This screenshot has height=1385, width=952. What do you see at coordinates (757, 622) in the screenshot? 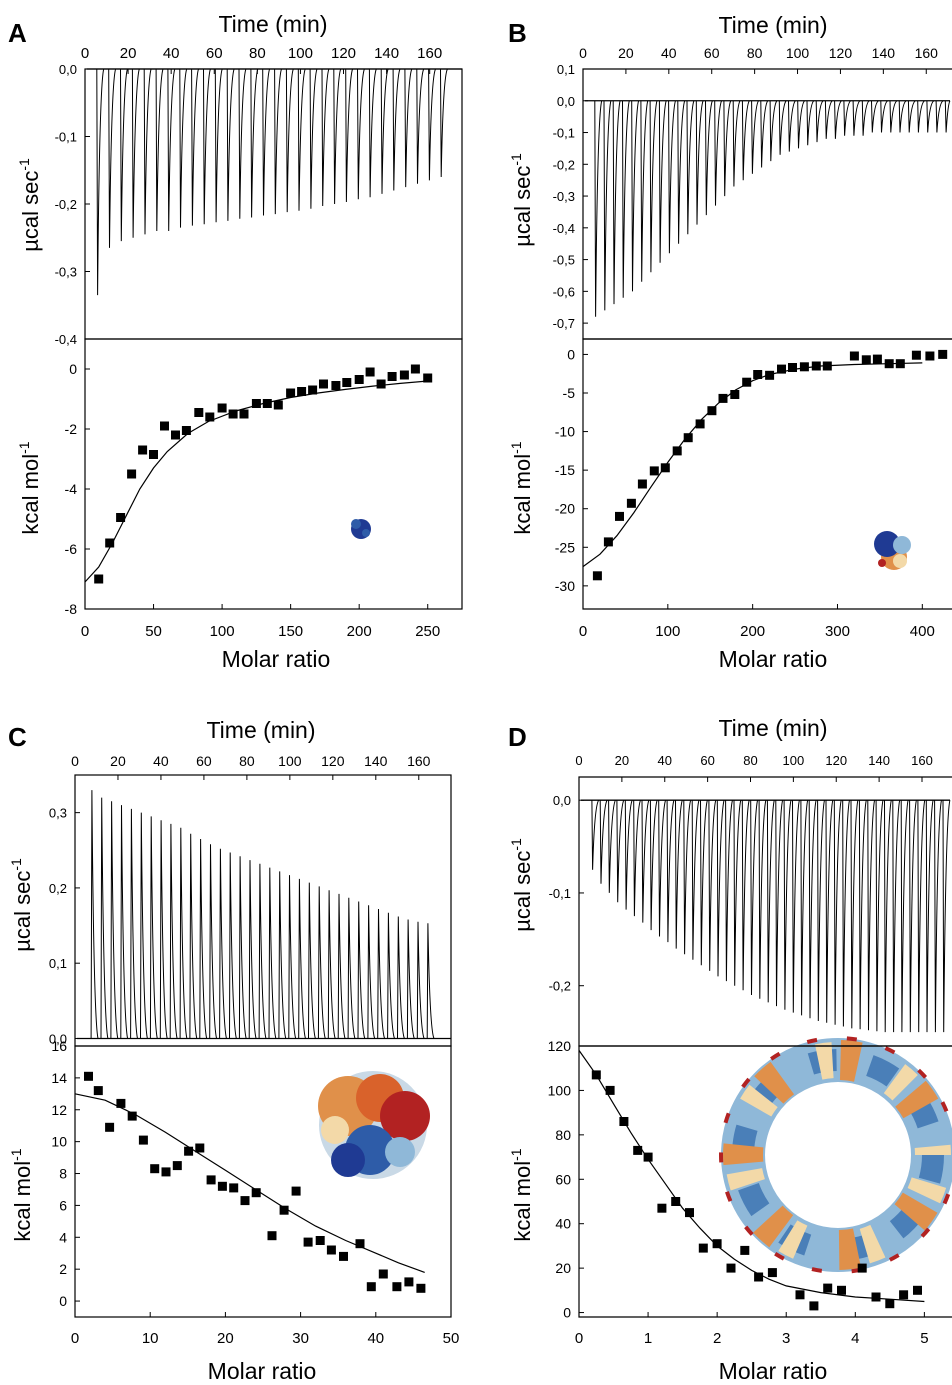
I see `int-x-ticks: 0 100 200 300 400` at bounding box center [757, 622].